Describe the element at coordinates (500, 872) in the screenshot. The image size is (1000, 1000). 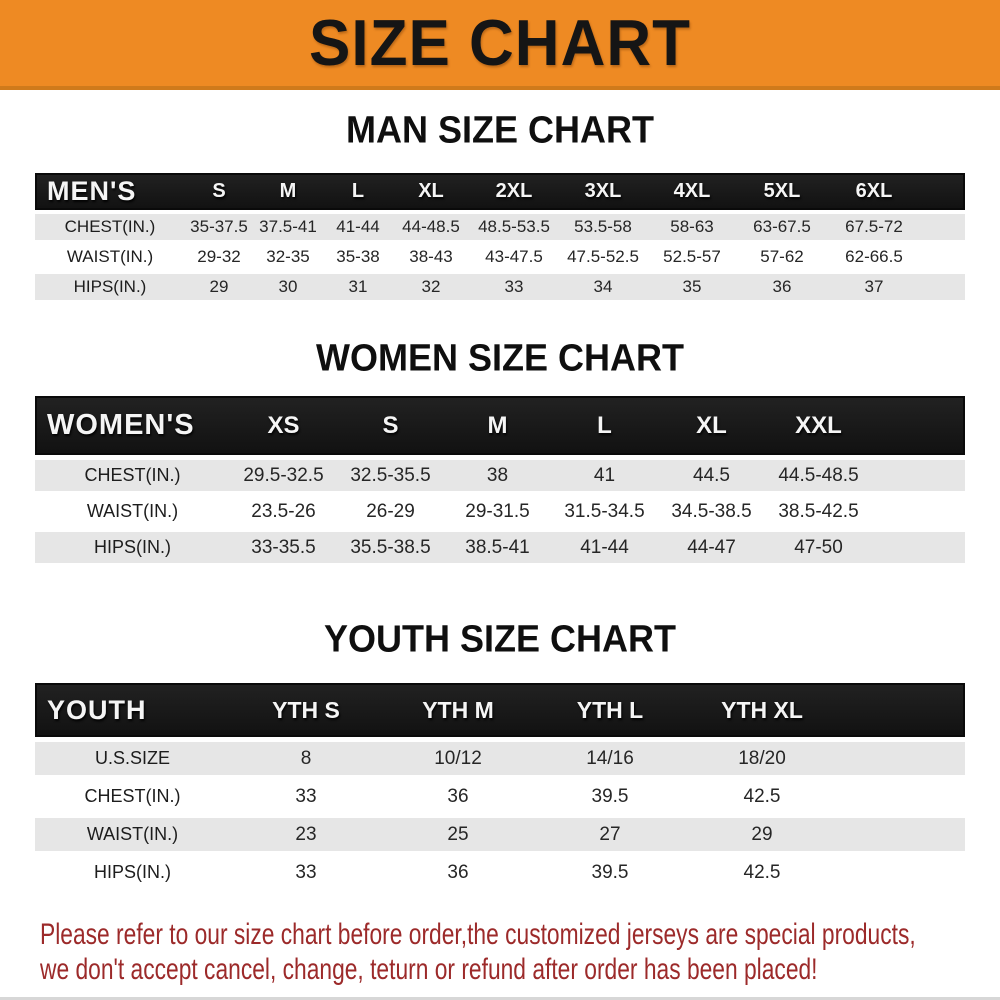
I see `table-row: HIPS(IN.) 33 36 39.5 42.5` at that location.